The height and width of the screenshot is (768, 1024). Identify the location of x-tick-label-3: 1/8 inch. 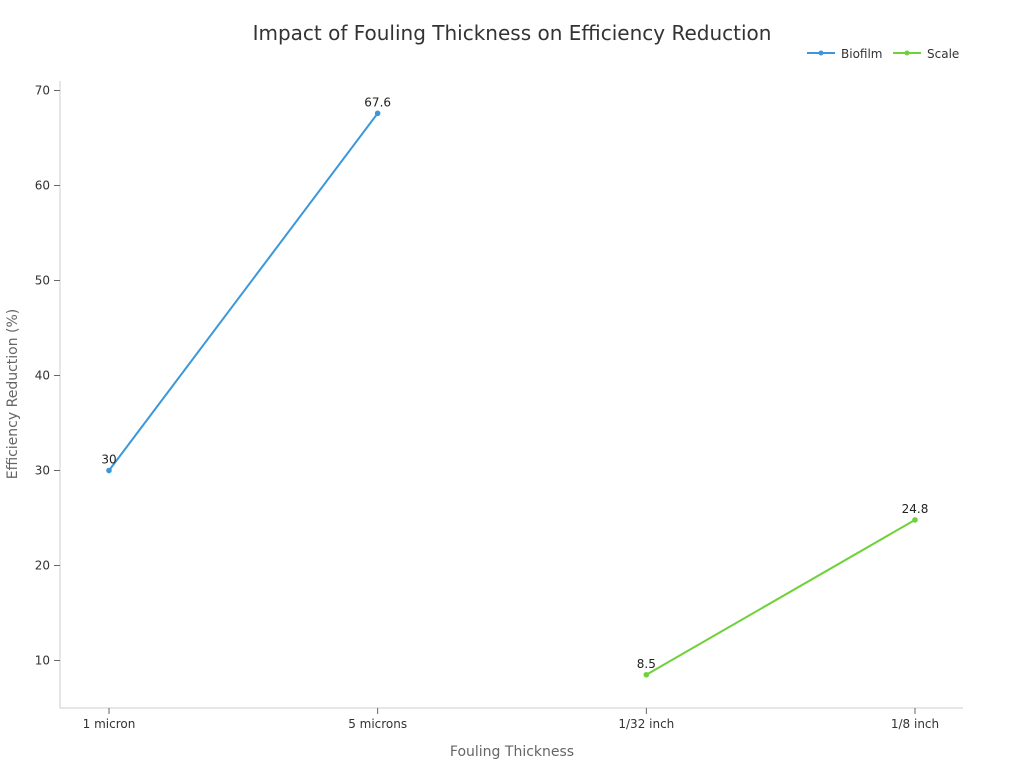
(915, 724).